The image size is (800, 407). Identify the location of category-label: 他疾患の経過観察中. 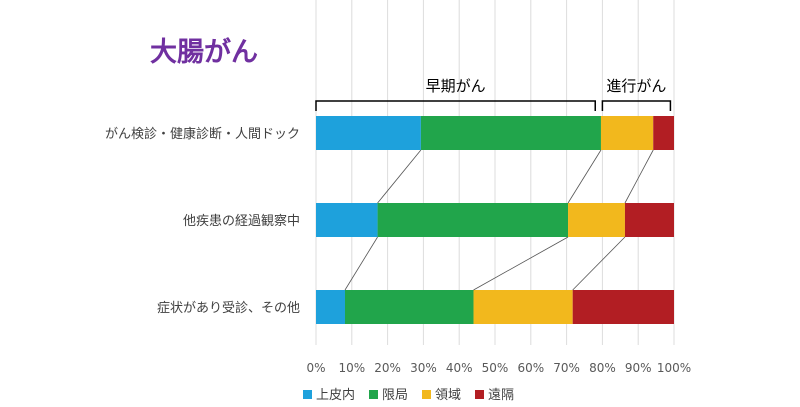
(241, 221).